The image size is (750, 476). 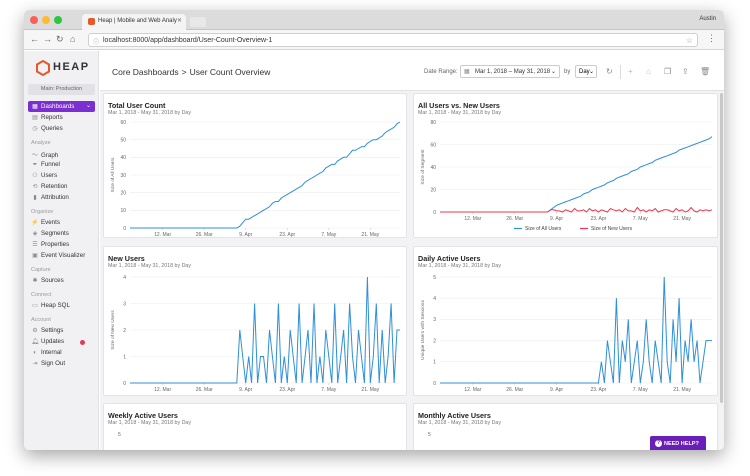 I want to click on y-tick-label: 0, so click(x=434, y=213).